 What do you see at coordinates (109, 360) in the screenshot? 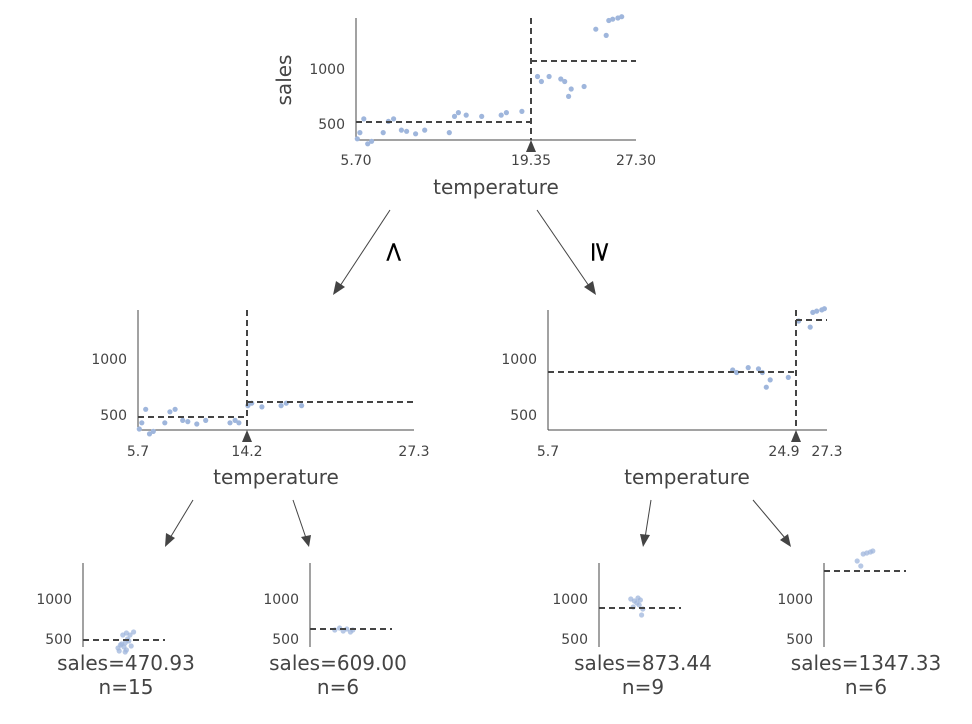
I see `left-ytick-1000: 1000` at bounding box center [109, 360].